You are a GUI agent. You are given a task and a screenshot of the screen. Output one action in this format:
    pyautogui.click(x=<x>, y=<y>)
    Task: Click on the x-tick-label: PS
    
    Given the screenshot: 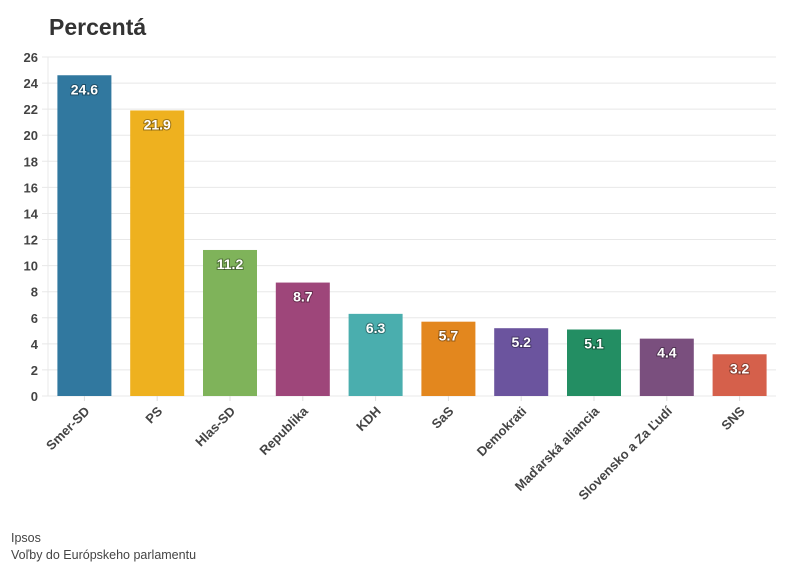 What is the action you would take?
    pyautogui.click(x=153, y=414)
    